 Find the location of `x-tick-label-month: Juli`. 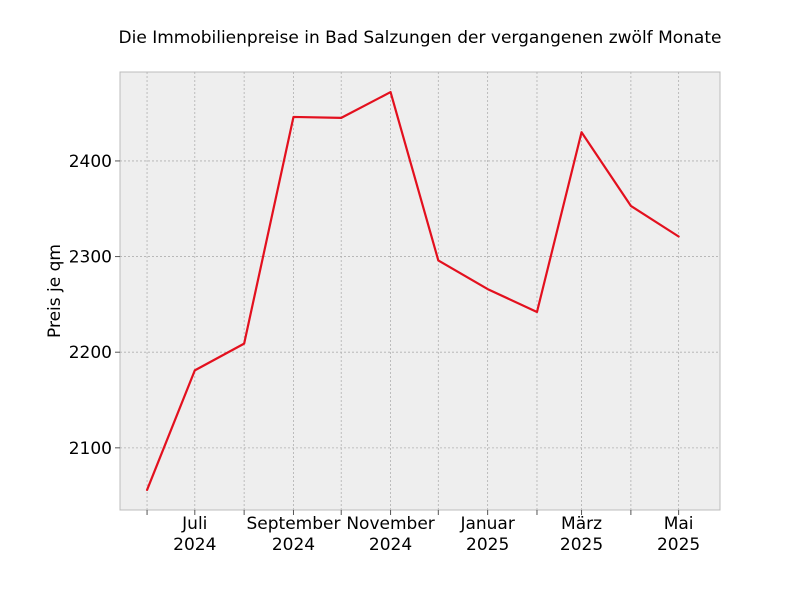

x-tick-label-month: Juli is located at coordinates (194, 524).